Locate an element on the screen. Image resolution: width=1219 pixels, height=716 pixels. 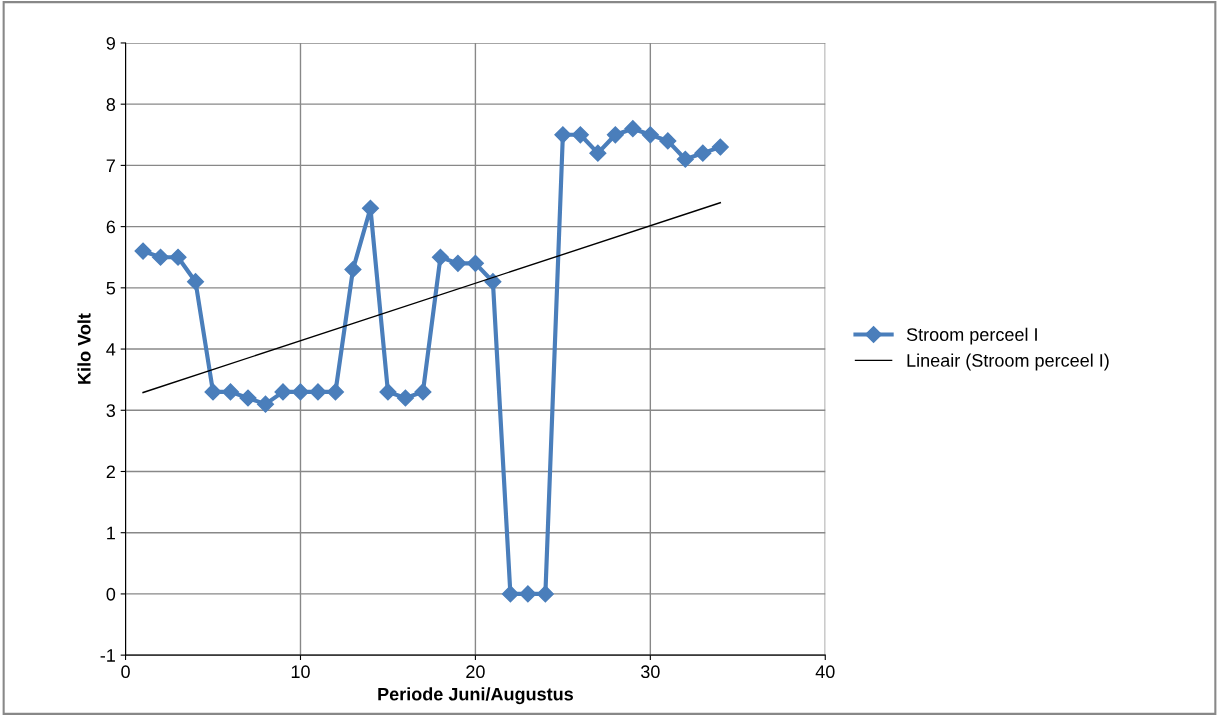
legend-label: Stroom perceel I is located at coordinates (971, 336).